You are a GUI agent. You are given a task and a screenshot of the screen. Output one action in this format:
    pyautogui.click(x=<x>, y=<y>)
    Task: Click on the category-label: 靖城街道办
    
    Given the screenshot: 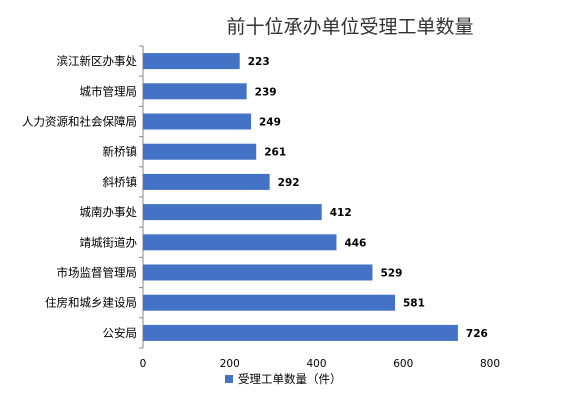 What is the action you would take?
    pyautogui.click(x=109, y=242)
    